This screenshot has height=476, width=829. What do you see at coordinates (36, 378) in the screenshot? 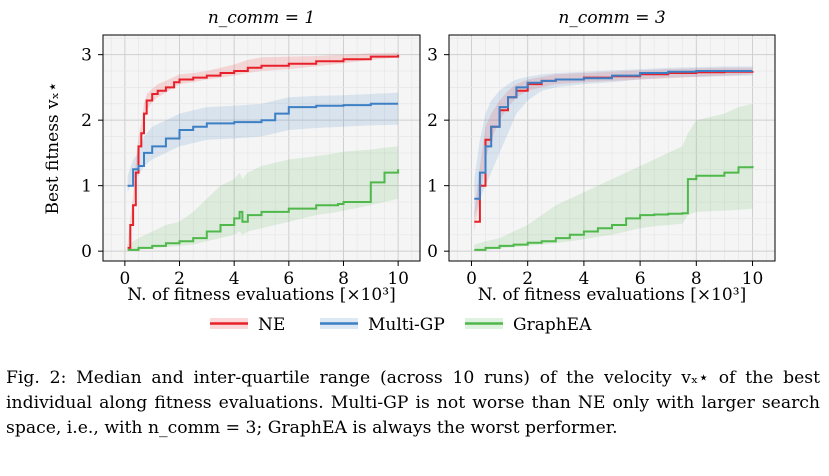
I see `caption-prefix: Fig. 2:` at bounding box center [36, 378].